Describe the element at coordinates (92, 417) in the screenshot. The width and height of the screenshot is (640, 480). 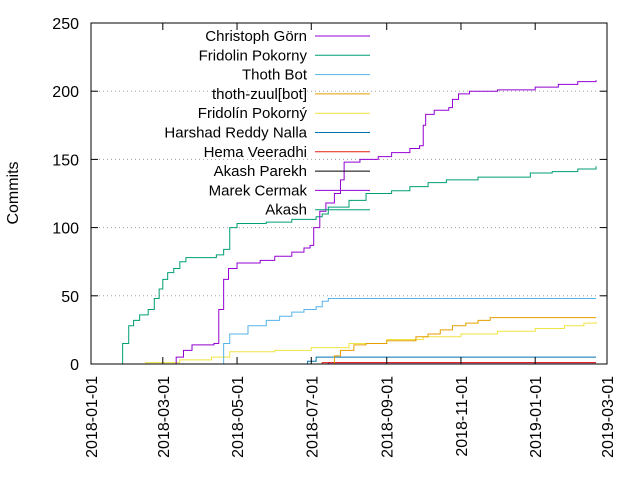
I see `x-tick-label: 2018-01-01` at that location.